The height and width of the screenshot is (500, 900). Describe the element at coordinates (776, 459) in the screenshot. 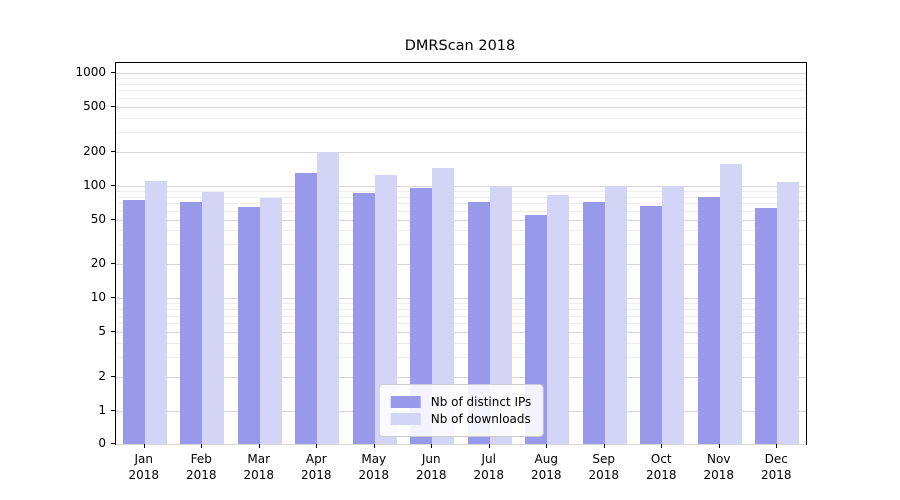

I see `x-tick-month: Dec` at that location.